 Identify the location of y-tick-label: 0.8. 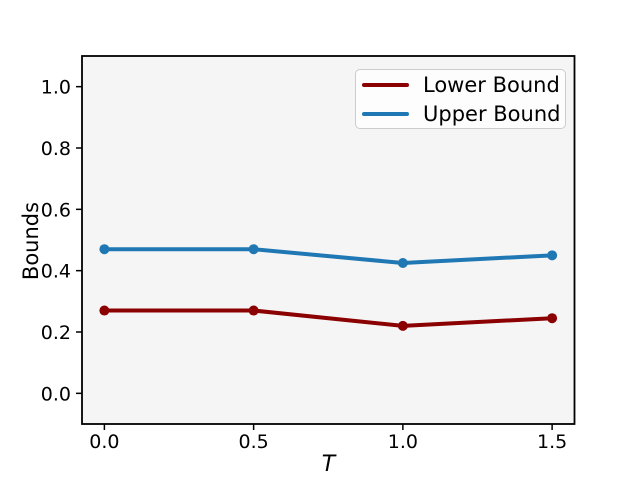
(56, 149).